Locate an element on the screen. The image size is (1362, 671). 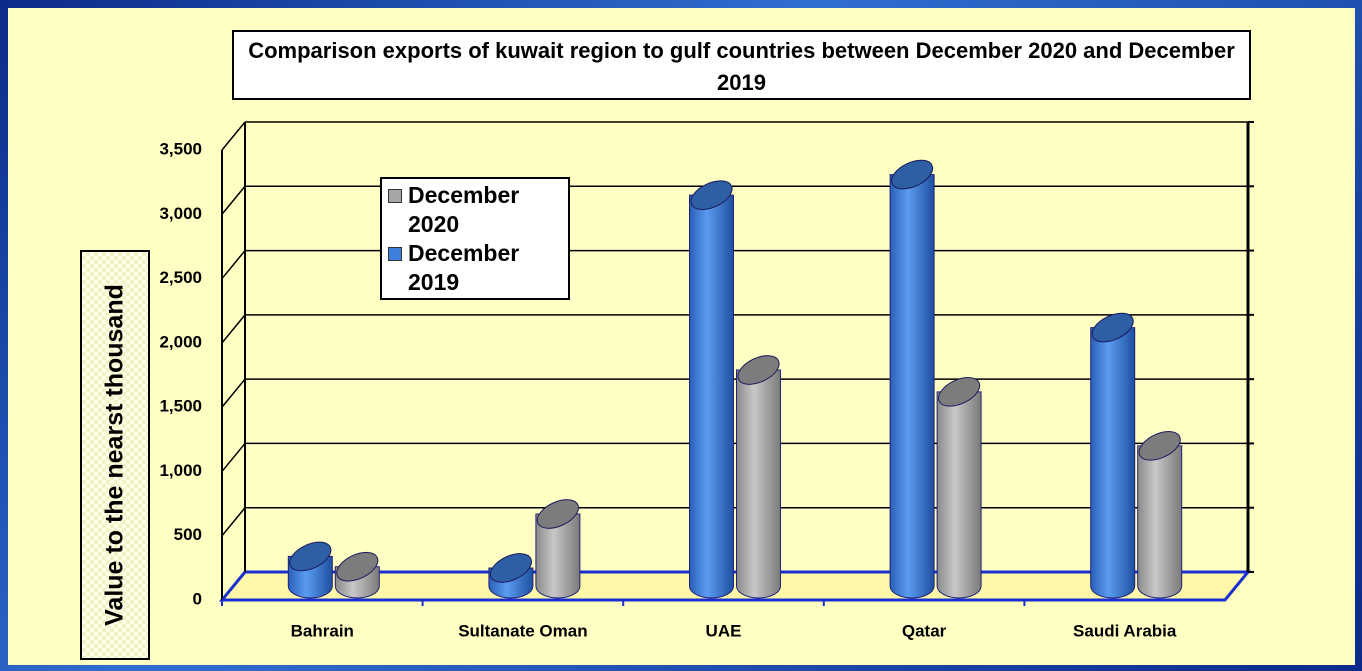
y-tick-label: 500 is located at coordinates (188, 534).